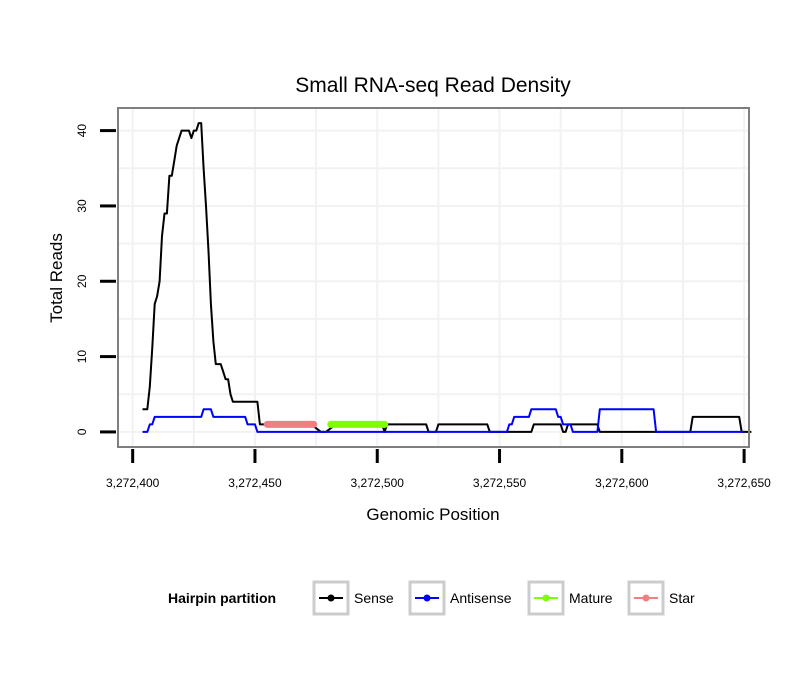 The height and width of the screenshot is (690, 810). Describe the element at coordinates (443, 420) in the screenshot. I see `series-line-antisense` at that location.